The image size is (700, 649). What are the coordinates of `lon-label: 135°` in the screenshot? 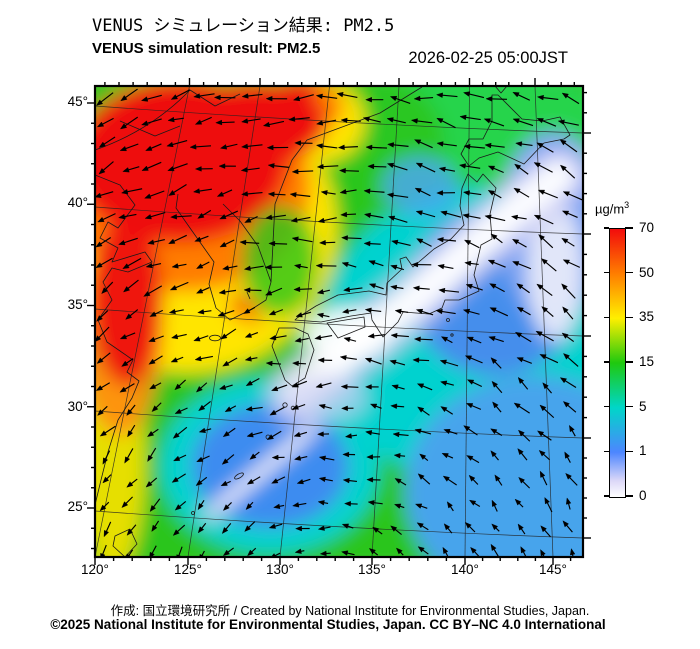 It's located at (372, 569).